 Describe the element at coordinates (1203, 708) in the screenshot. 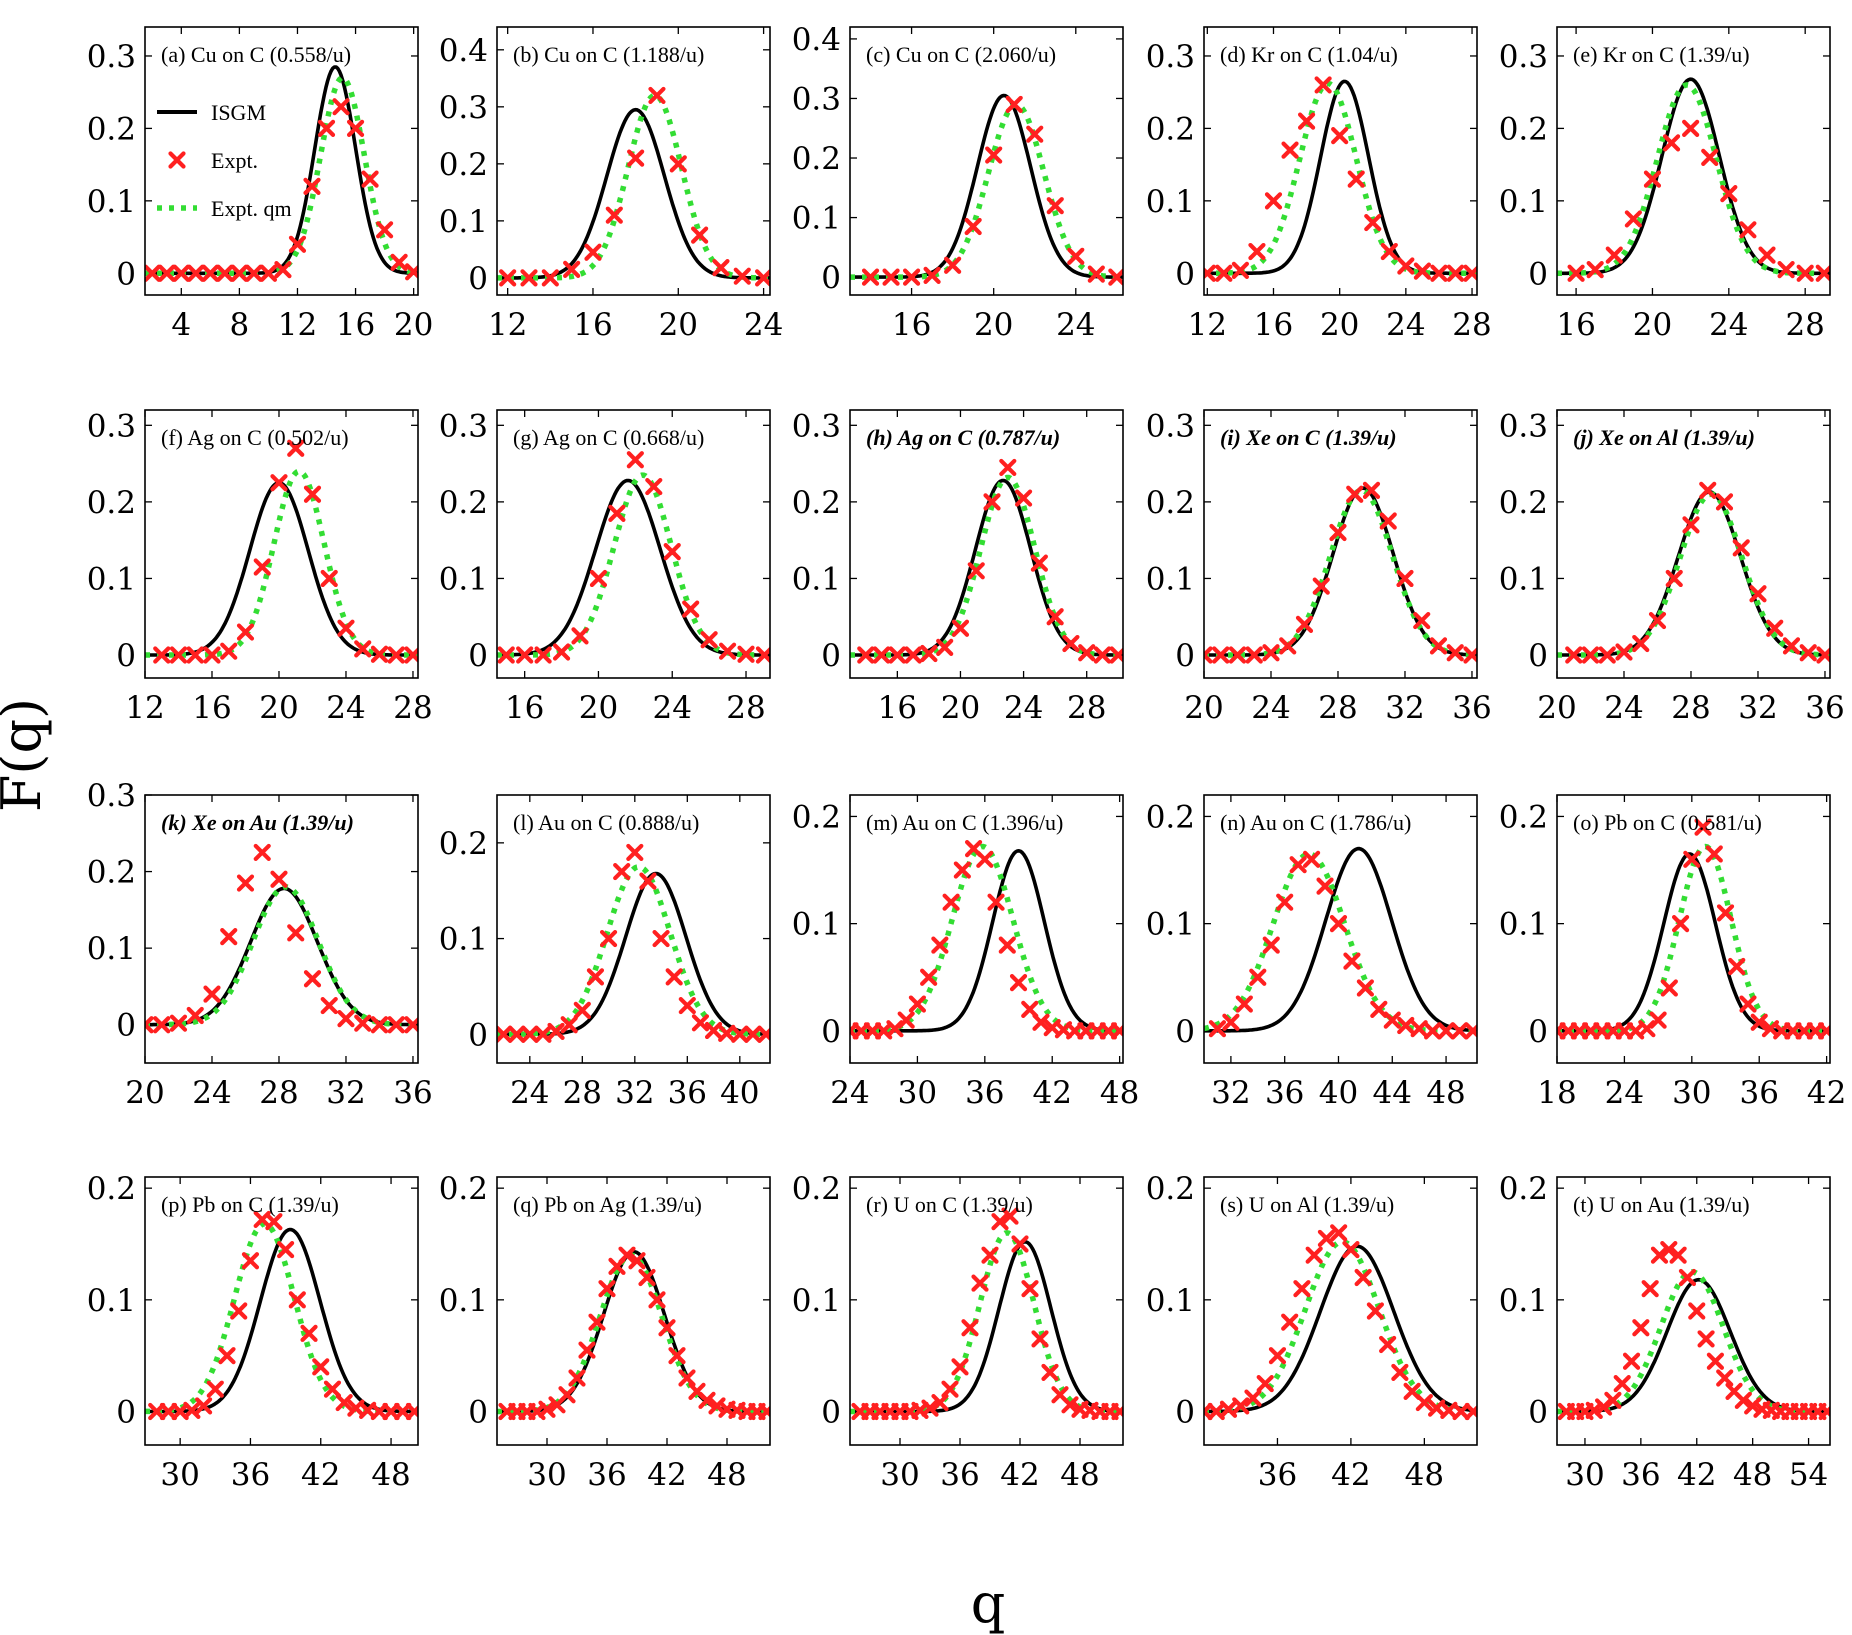

I see `x-tick-label: 20` at that location.